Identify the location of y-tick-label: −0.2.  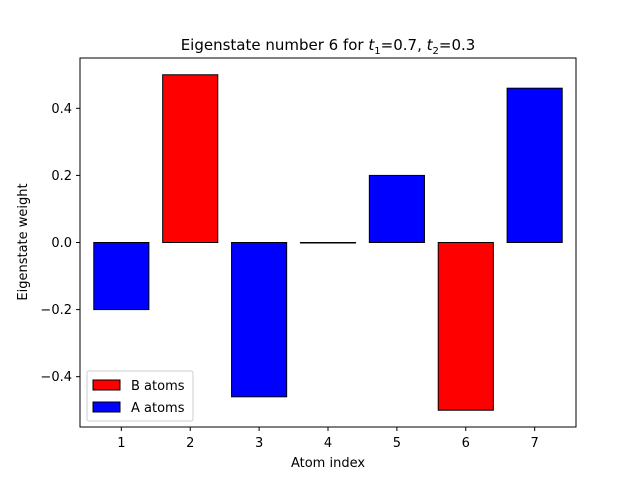
(56, 310).